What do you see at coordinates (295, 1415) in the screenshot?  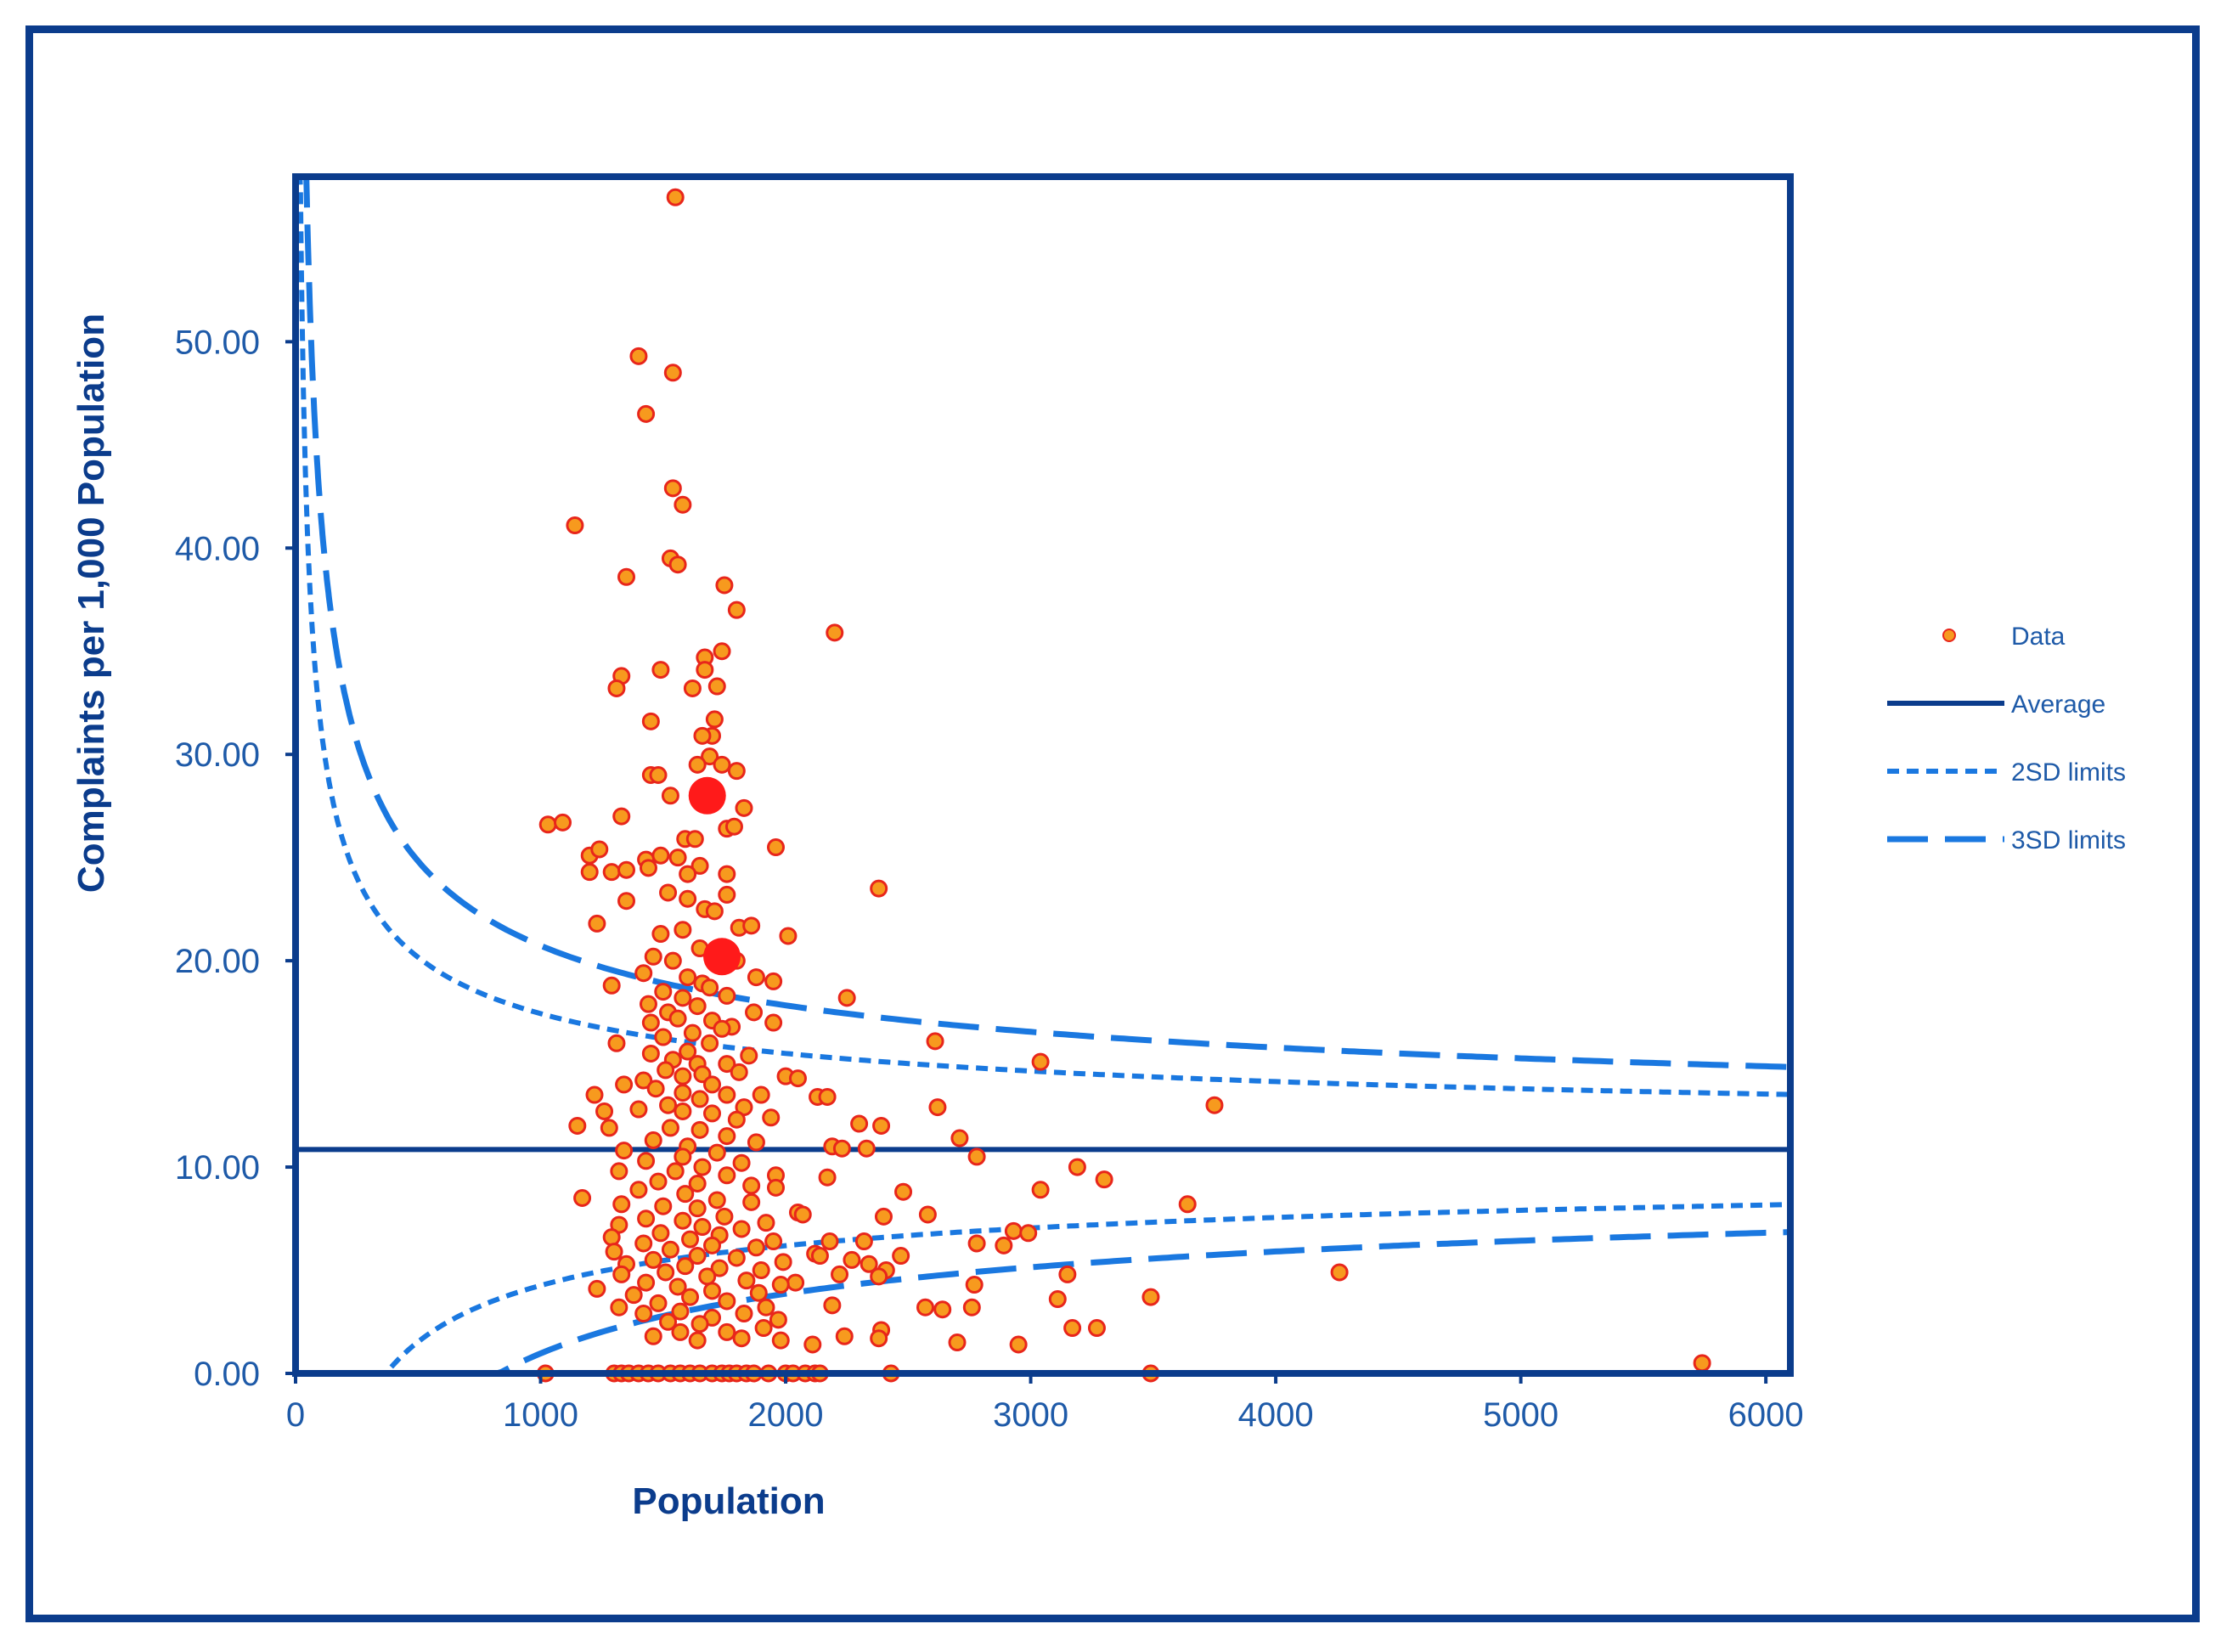 I see `x-tick-label: 0` at bounding box center [295, 1415].